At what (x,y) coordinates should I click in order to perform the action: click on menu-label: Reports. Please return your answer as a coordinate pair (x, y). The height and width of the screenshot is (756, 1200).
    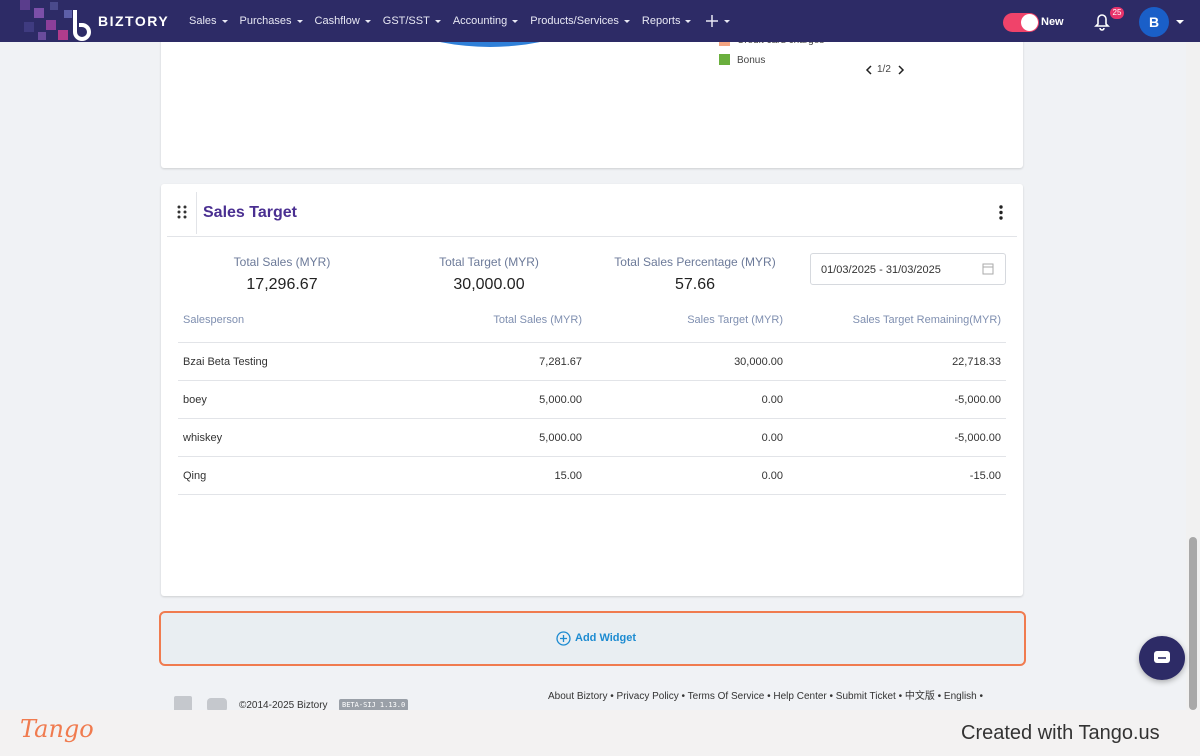
    Looking at the image, I should click on (661, 21).